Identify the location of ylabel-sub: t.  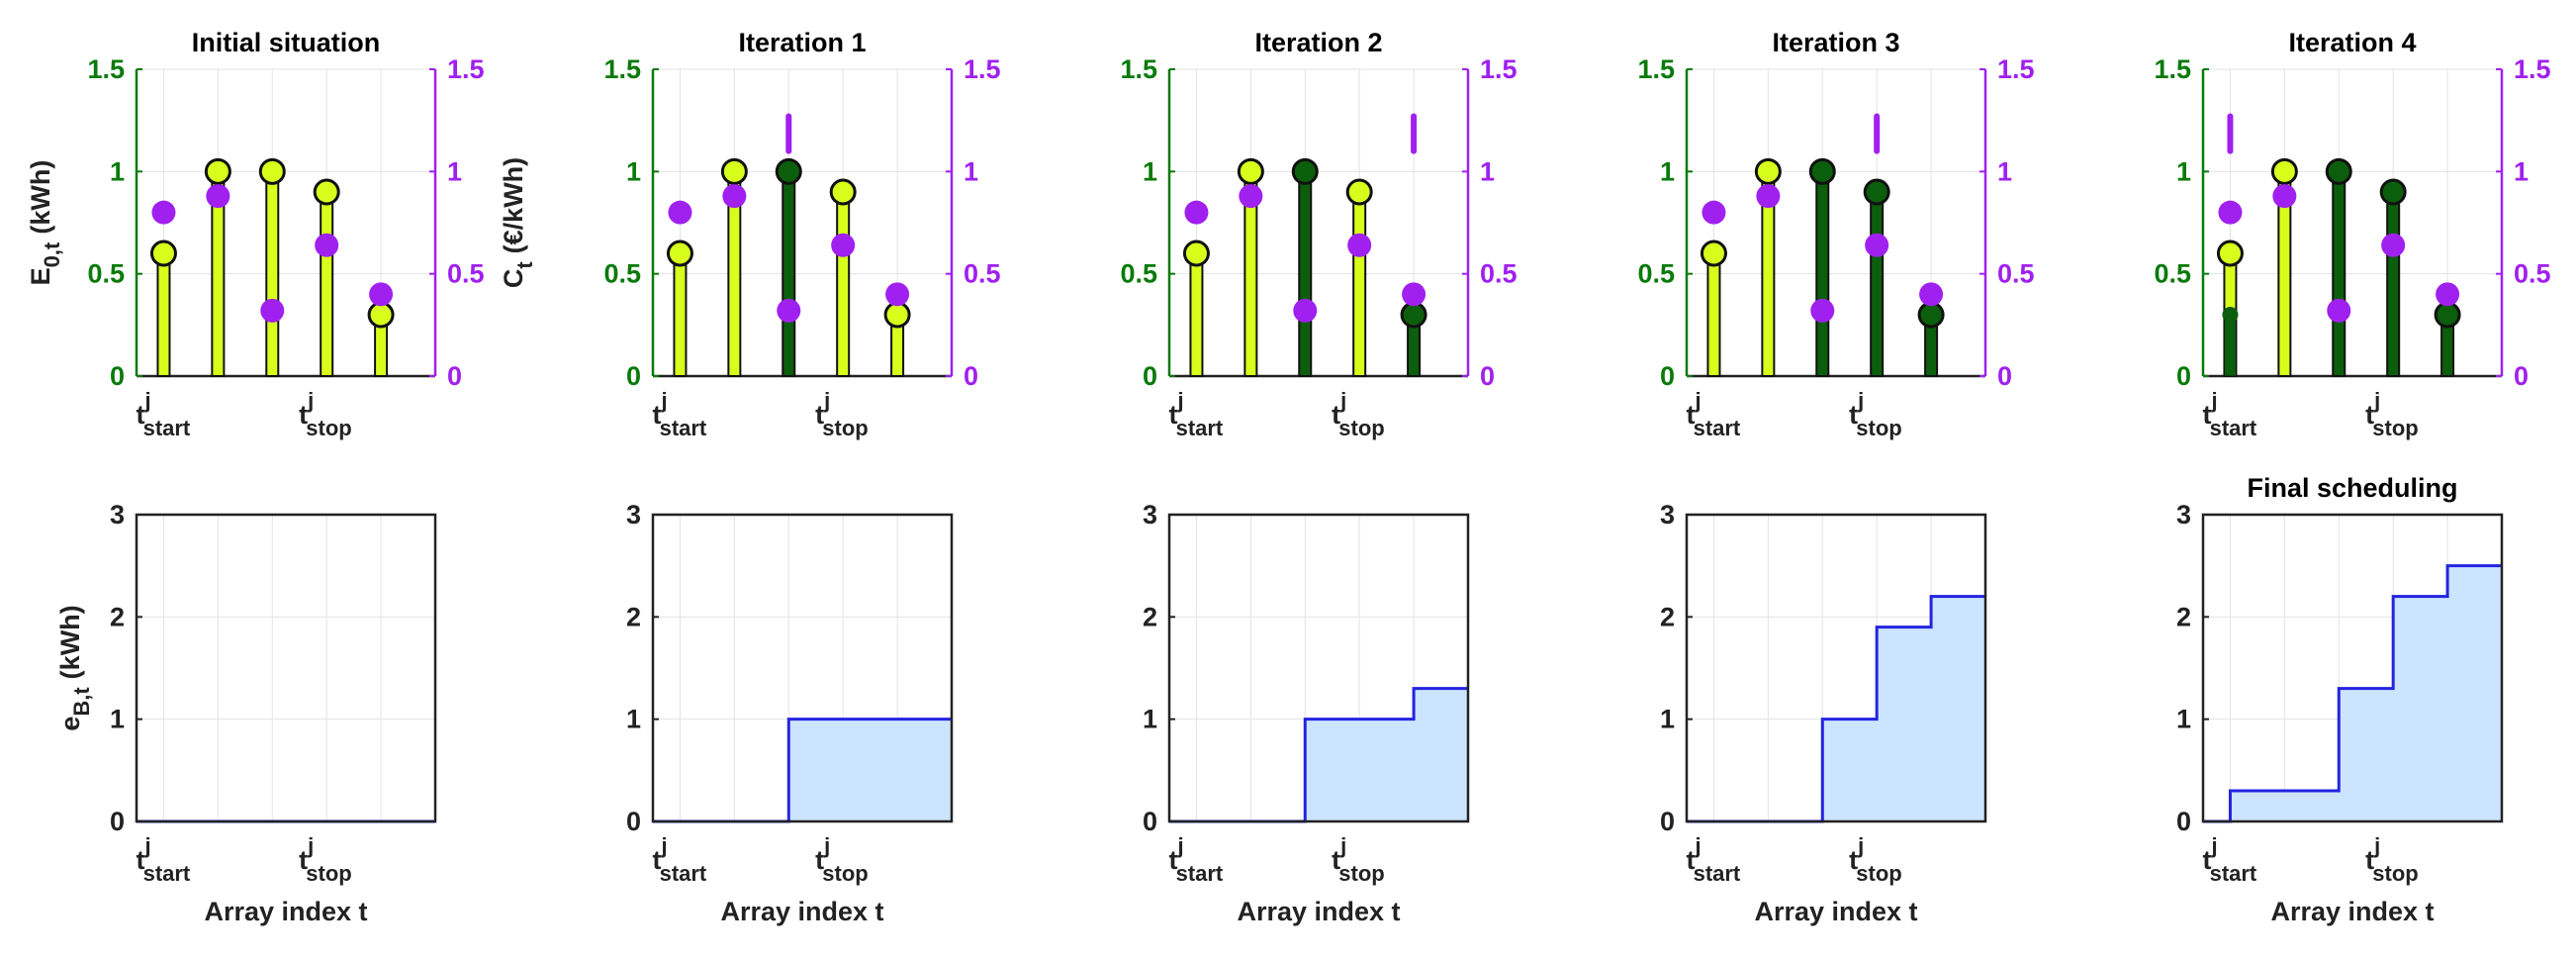
(524, 265).